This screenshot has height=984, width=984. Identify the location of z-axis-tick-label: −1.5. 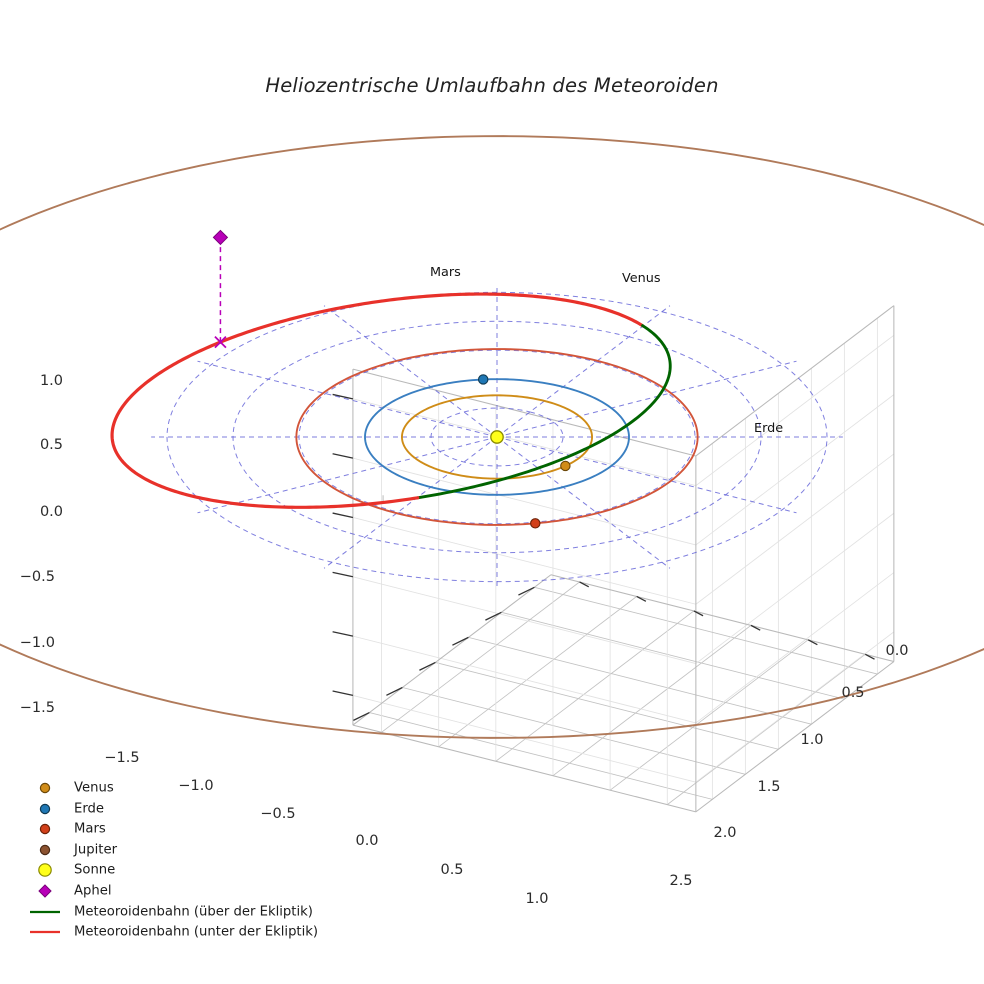
(37, 708).